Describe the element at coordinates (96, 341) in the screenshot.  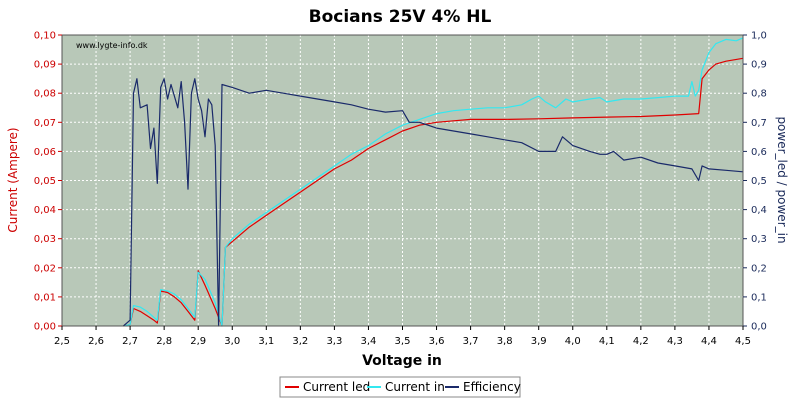
I see `x-tick-label: 2,6` at that location.